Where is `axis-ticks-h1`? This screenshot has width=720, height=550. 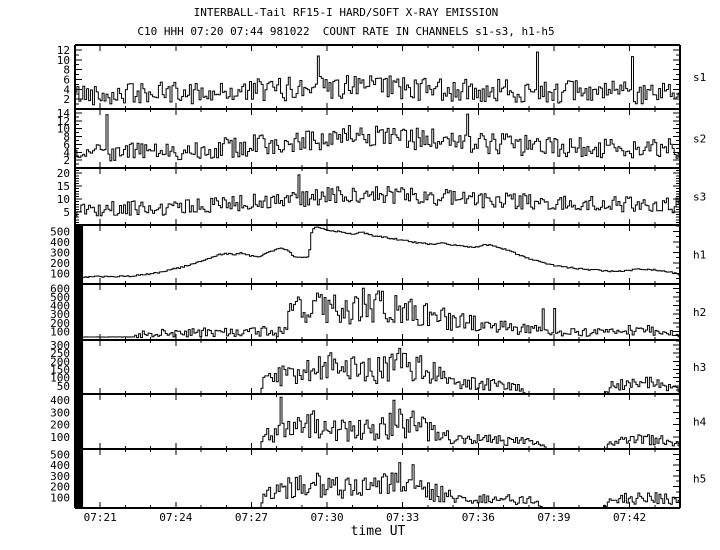 axis-ticks-h1 is located at coordinates (377, 254).